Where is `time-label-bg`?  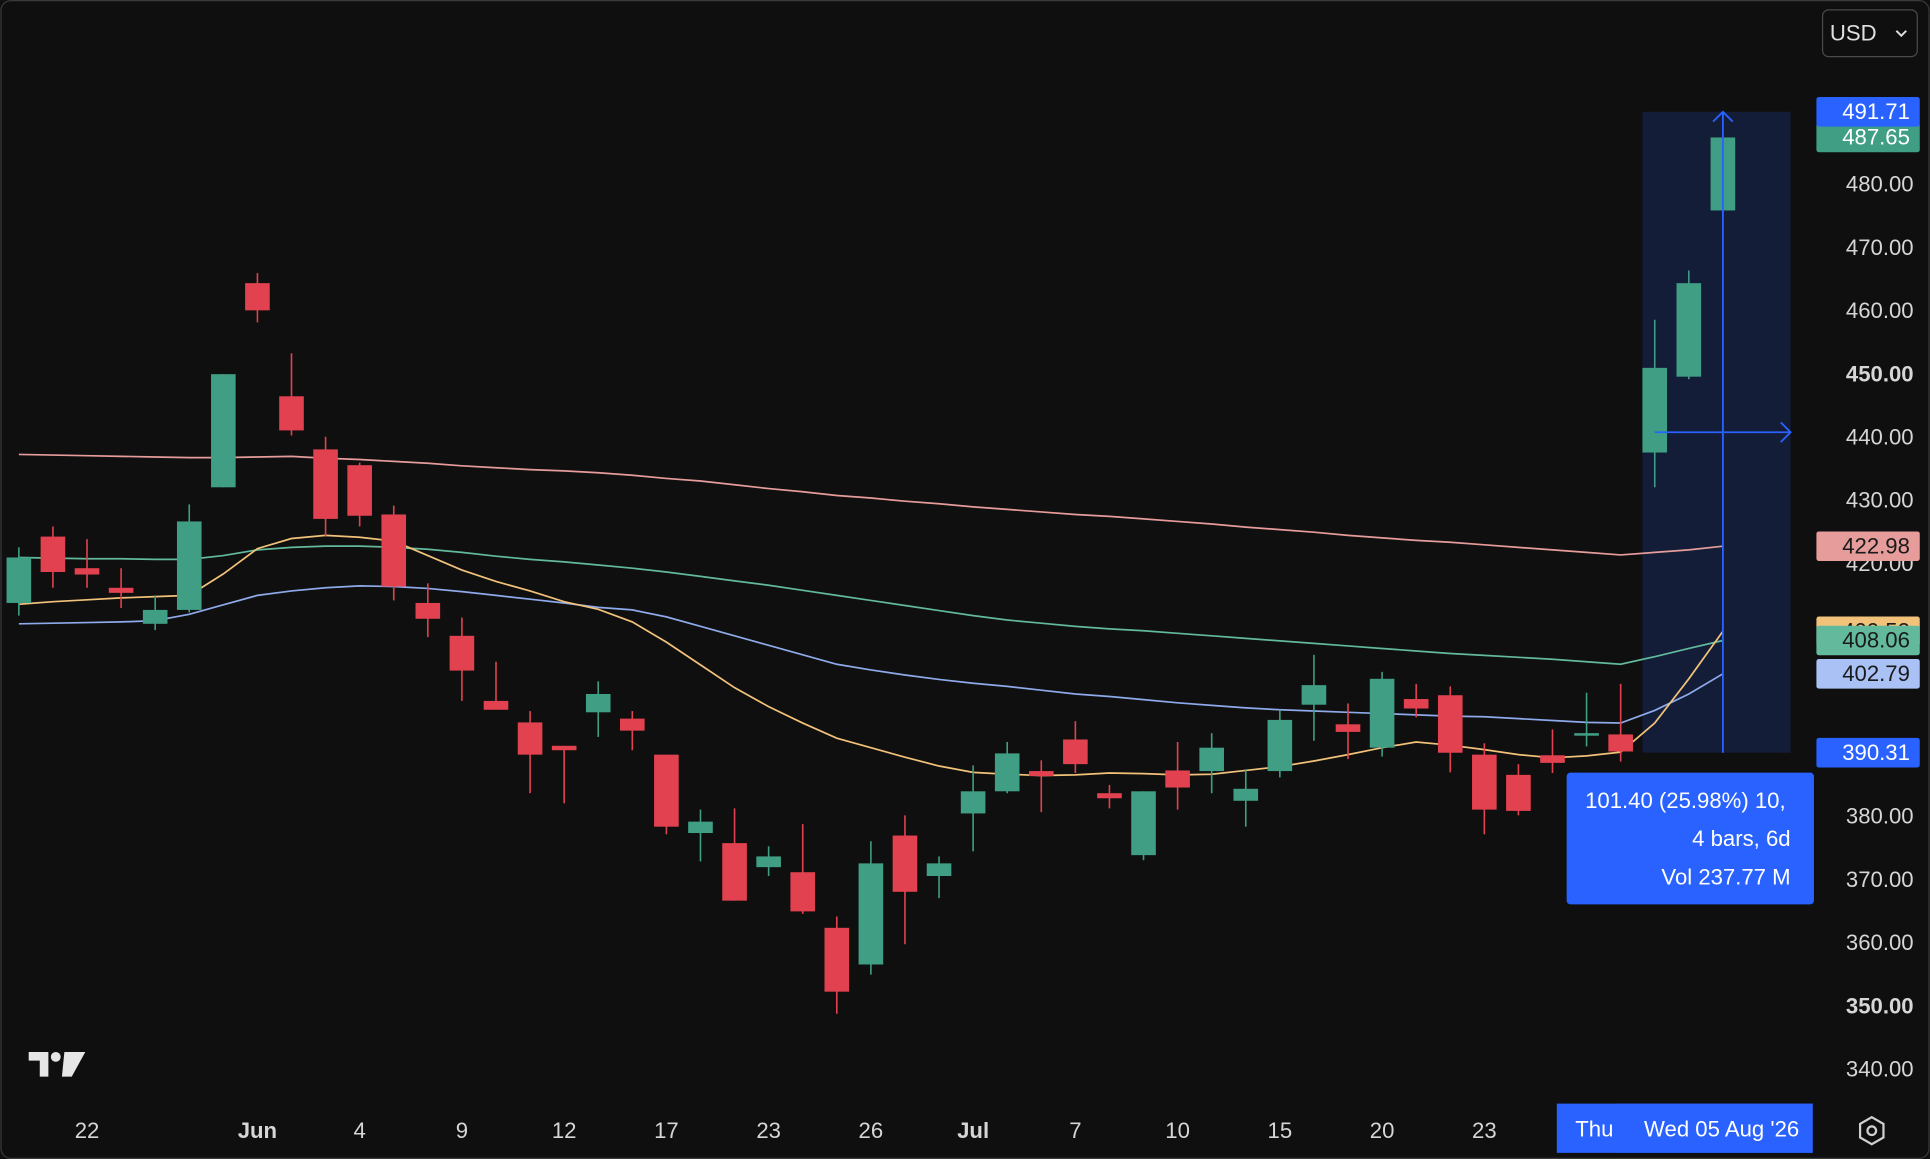
time-label-bg is located at coordinates (1713, 1128).